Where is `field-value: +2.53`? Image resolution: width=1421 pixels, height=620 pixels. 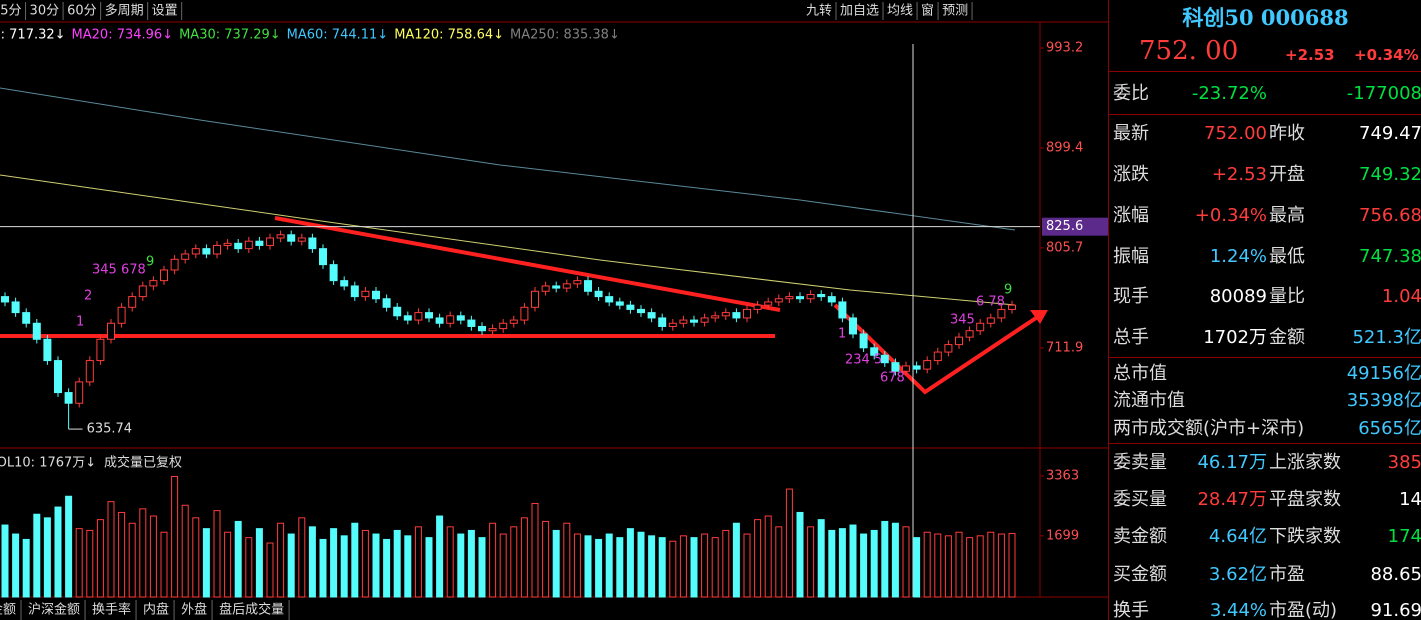 field-value: +2.53 is located at coordinates (1239, 174).